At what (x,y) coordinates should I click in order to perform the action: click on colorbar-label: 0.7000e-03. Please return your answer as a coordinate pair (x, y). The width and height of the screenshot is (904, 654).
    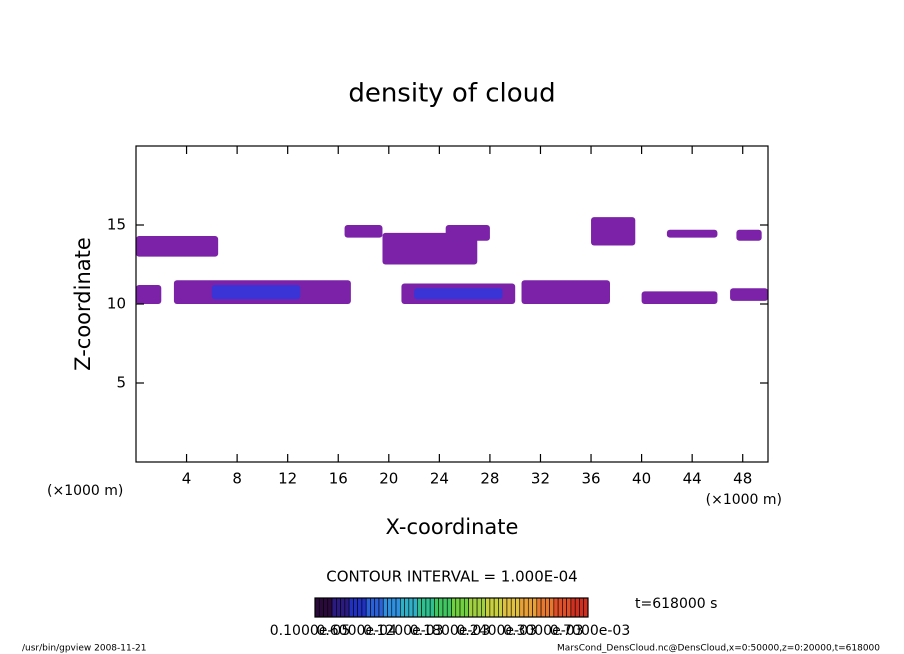
    Looking at the image, I should click on (590, 631).